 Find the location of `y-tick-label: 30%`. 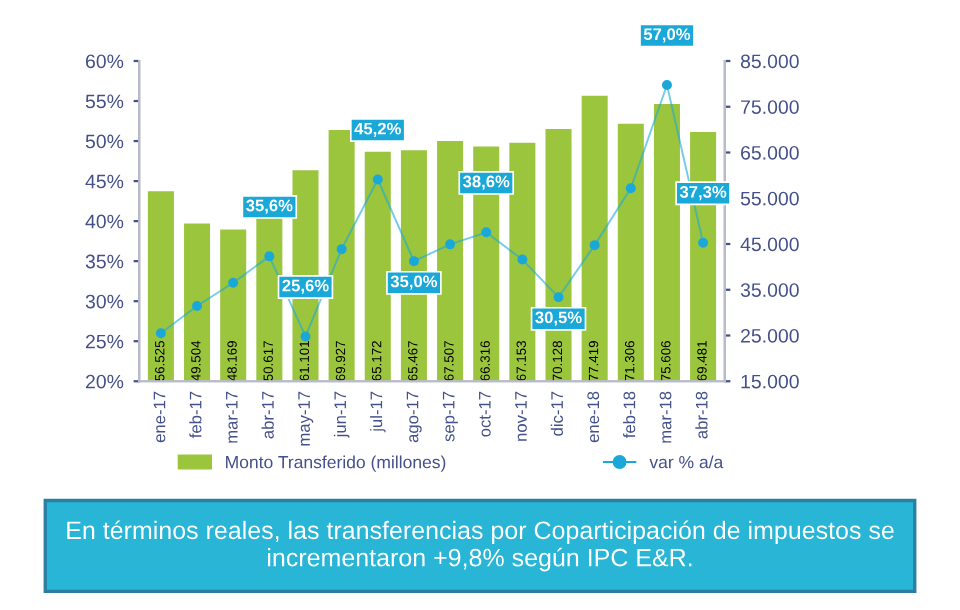

y-tick-label: 30% is located at coordinates (104, 301).